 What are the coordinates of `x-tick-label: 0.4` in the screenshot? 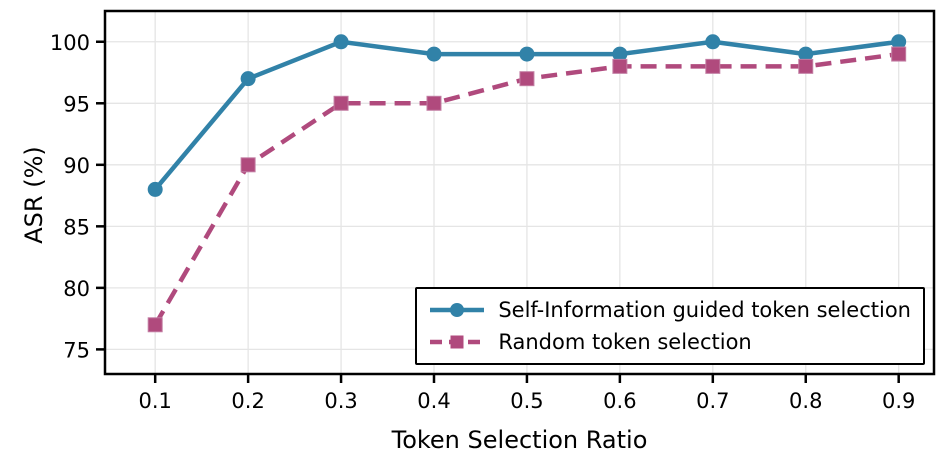 It's located at (433, 401).